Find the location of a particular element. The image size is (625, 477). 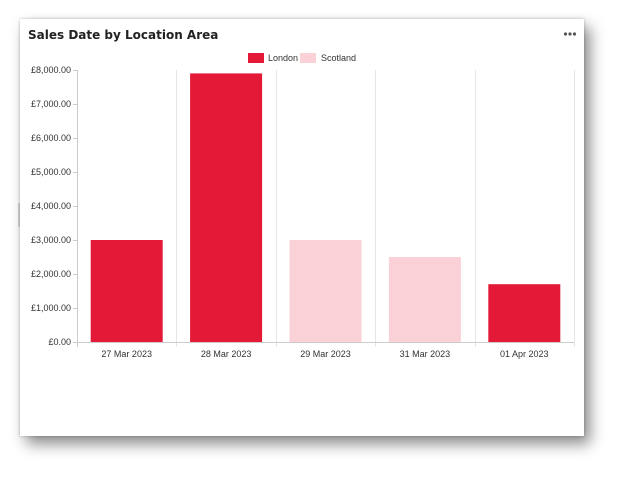

y-tick-label: £8,000.00 is located at coordinates (51, 70).